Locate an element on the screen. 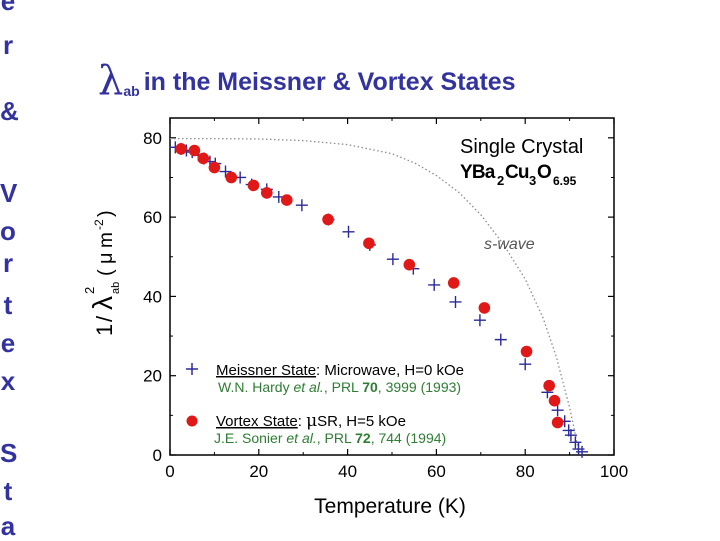 Image resolution: width=720 pixels, height=541 pixels. svg-text: μ is located at coordinates (106, 258).